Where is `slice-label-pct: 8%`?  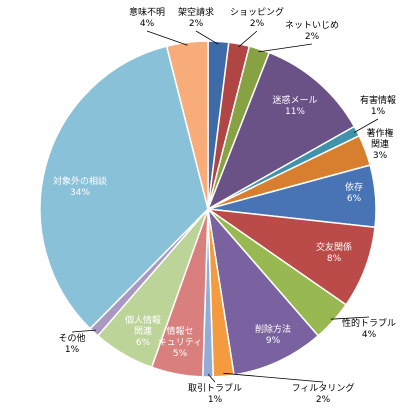
slice-label-pct: 8% is located at coordinates (334, 259).